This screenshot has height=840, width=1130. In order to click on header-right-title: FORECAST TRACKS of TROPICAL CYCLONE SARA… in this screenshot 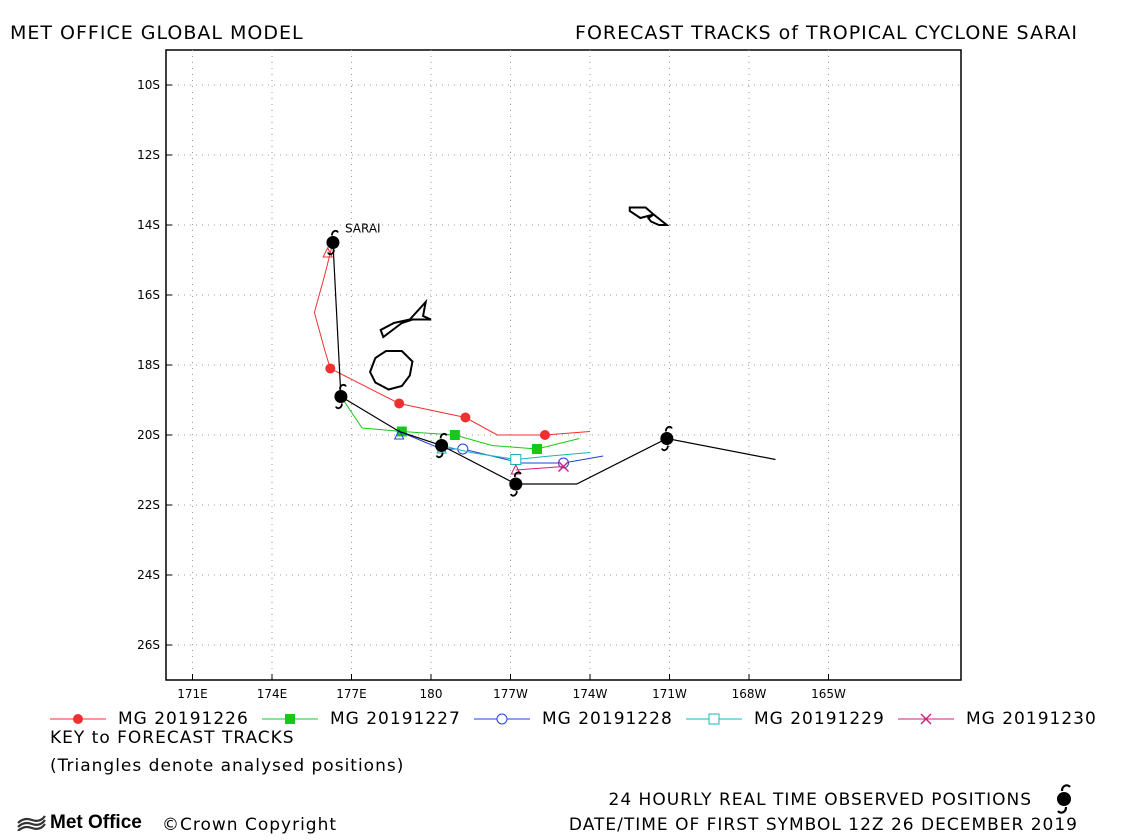, I will do `click(826, 33)`.